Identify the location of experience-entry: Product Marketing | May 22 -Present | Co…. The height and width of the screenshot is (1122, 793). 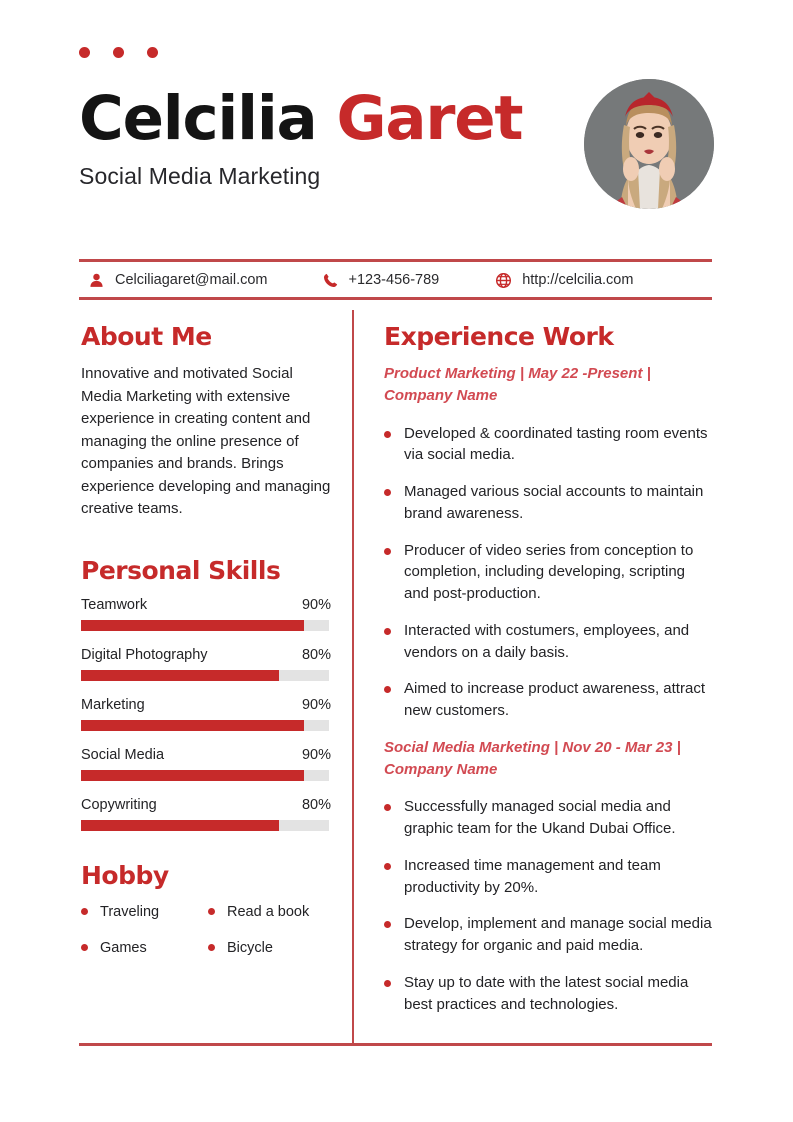
(549, 542).